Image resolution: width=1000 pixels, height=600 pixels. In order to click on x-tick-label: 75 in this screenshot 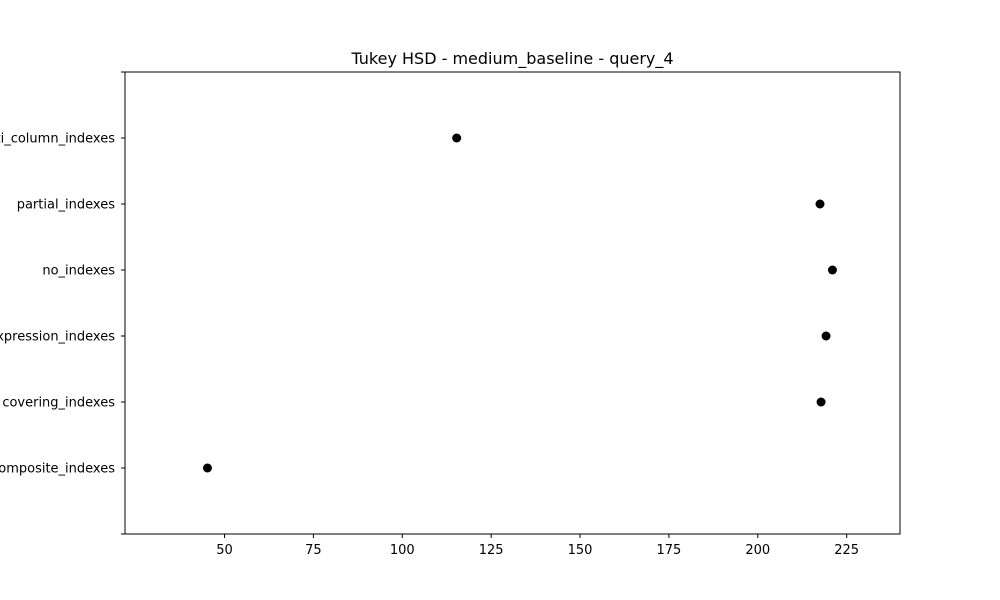, I will do `click(313, 550)`.